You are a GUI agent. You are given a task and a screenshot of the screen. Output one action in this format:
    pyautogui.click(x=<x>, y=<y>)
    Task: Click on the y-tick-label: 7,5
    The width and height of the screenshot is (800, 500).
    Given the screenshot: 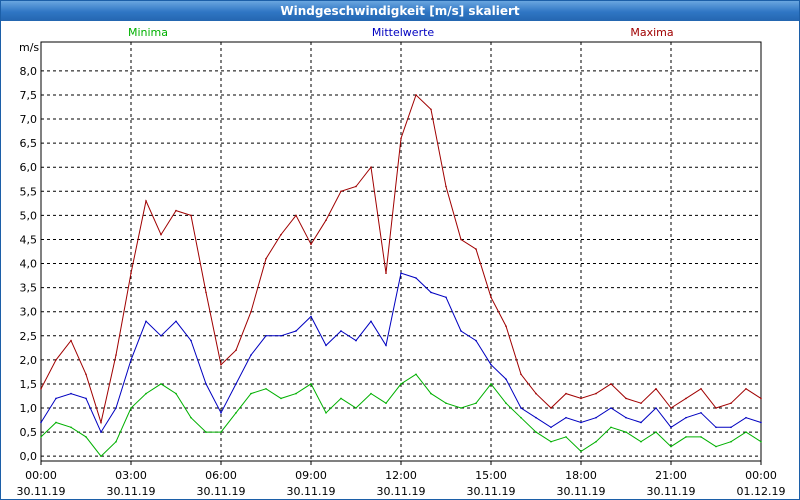 What is the action you would take?
    pyautogui.click(x=29, y=95)
    